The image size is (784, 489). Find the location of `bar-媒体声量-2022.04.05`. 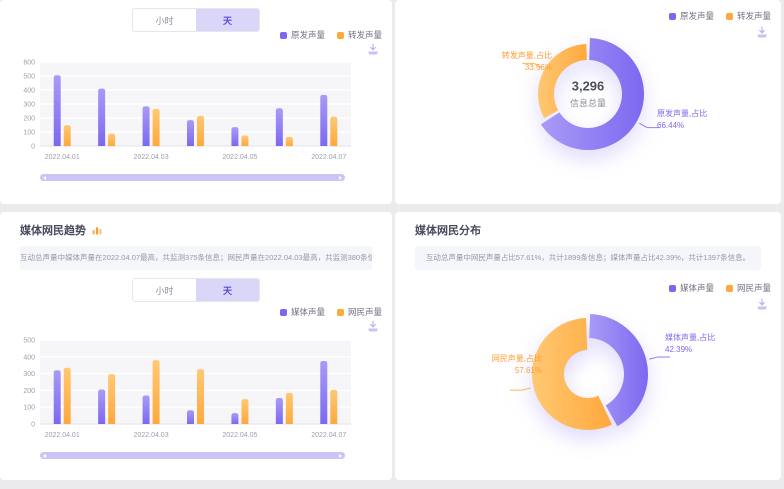

bar-媒体声量-2022.04.05 is located at coordinates (235, 418).